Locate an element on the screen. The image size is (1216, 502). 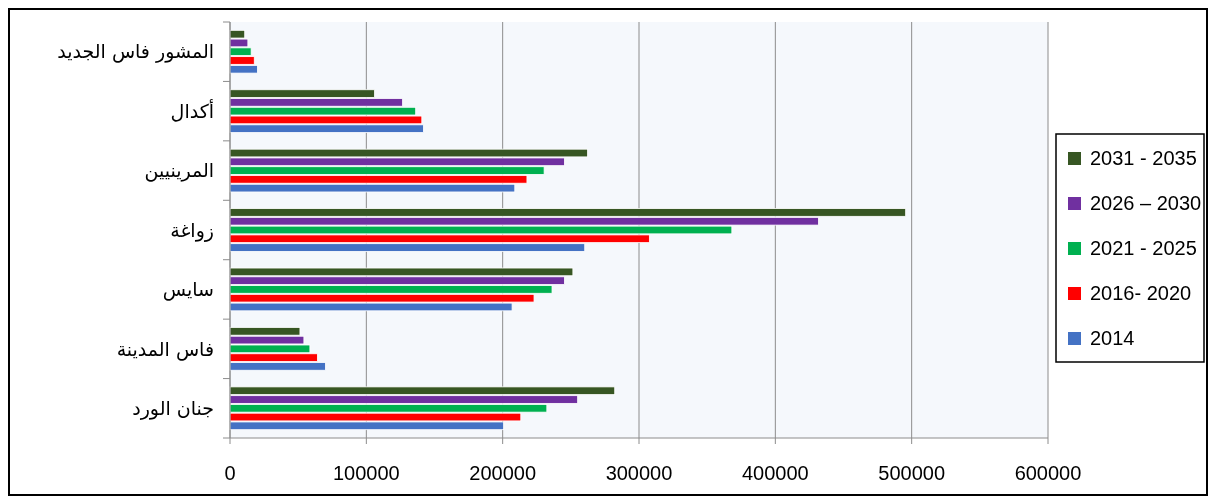
y-tick-label: جنان الورد is located at coordinates (173, 408).